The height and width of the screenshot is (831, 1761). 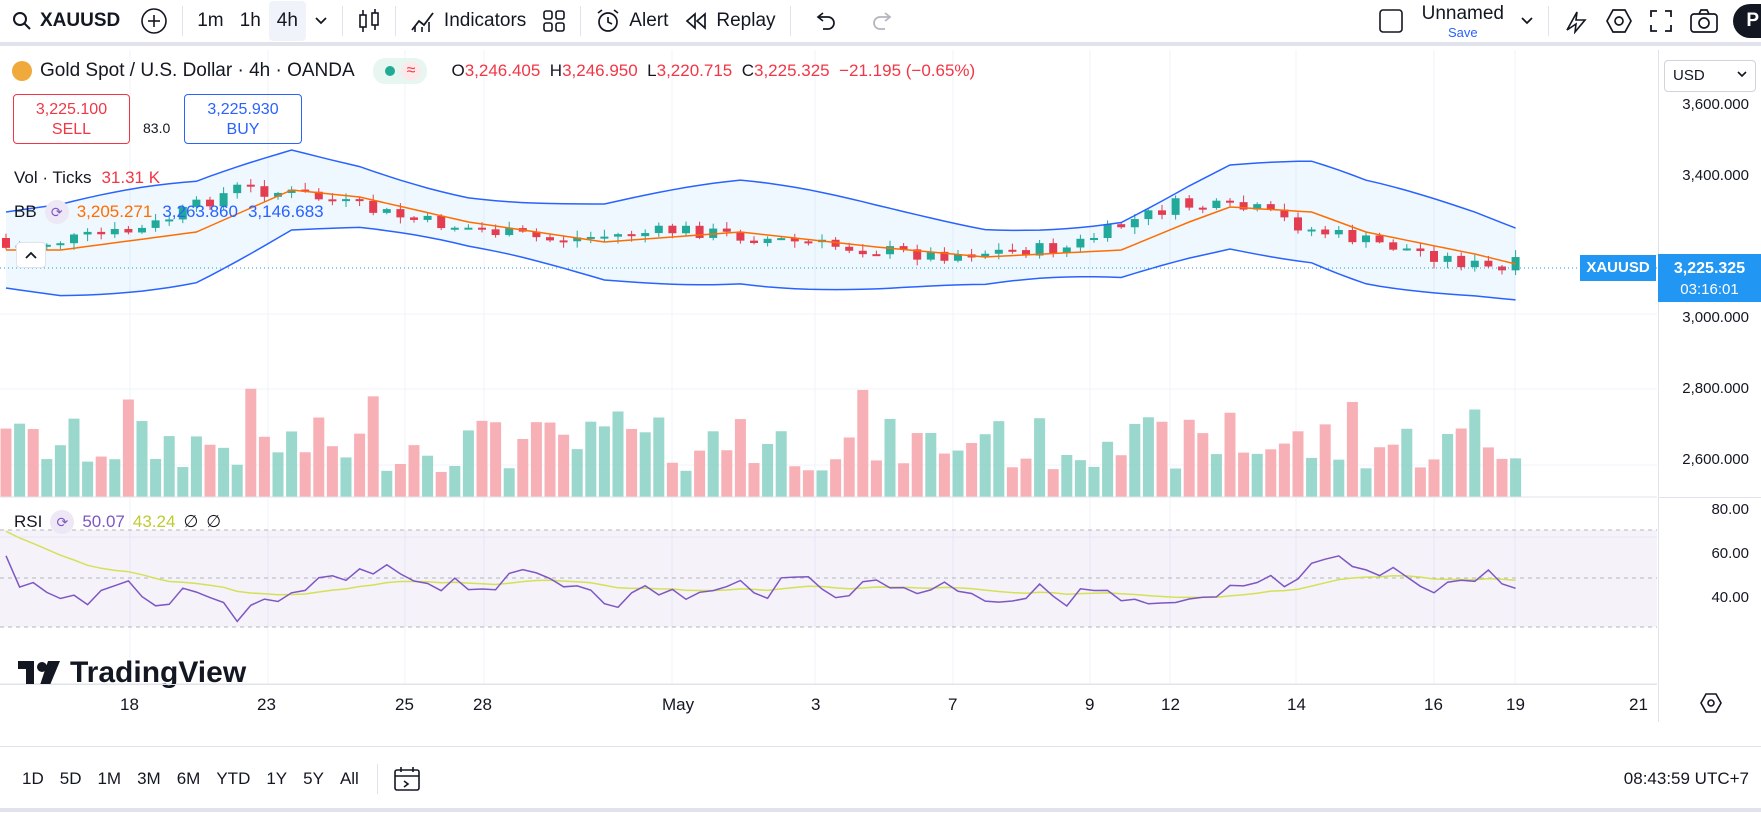 I want to click on price-label: 3,000.000, so click(x=1715, y=317).